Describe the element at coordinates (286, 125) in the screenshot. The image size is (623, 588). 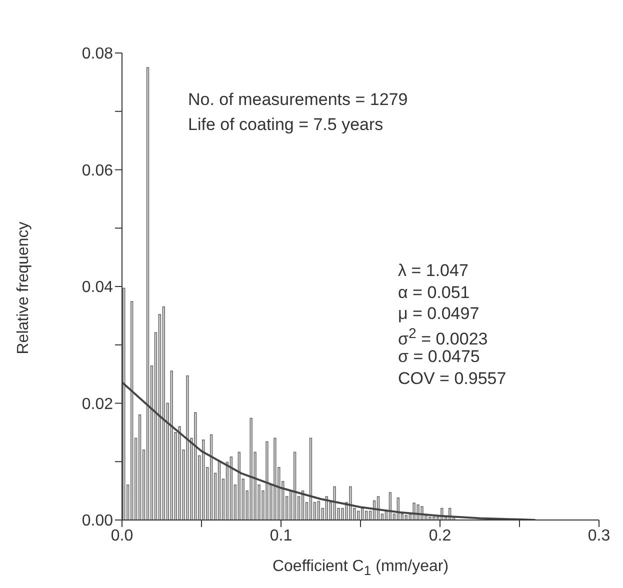
I see `annotation: Life of coating = 7.5 years` at that location.